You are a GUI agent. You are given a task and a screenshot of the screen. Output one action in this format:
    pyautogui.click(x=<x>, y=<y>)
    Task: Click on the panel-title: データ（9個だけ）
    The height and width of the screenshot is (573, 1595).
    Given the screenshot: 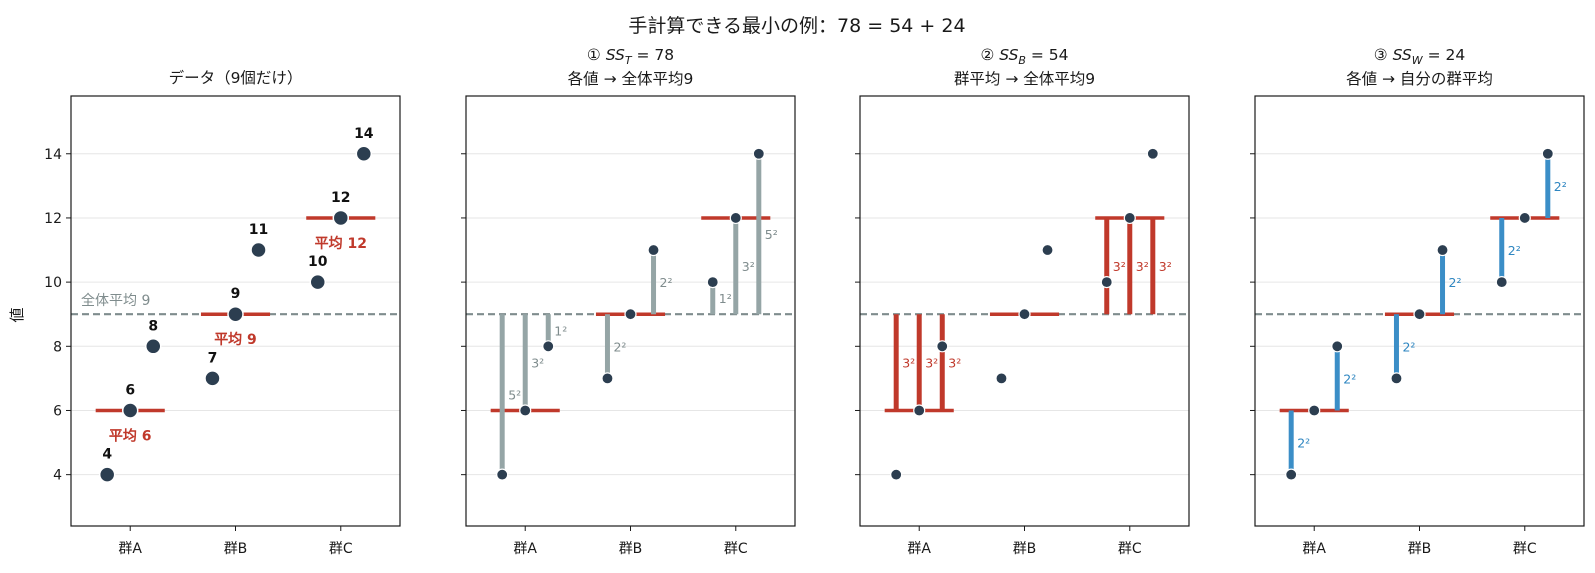 What is the action you would take?
    pyautogui.click(x=236, y=77)
    